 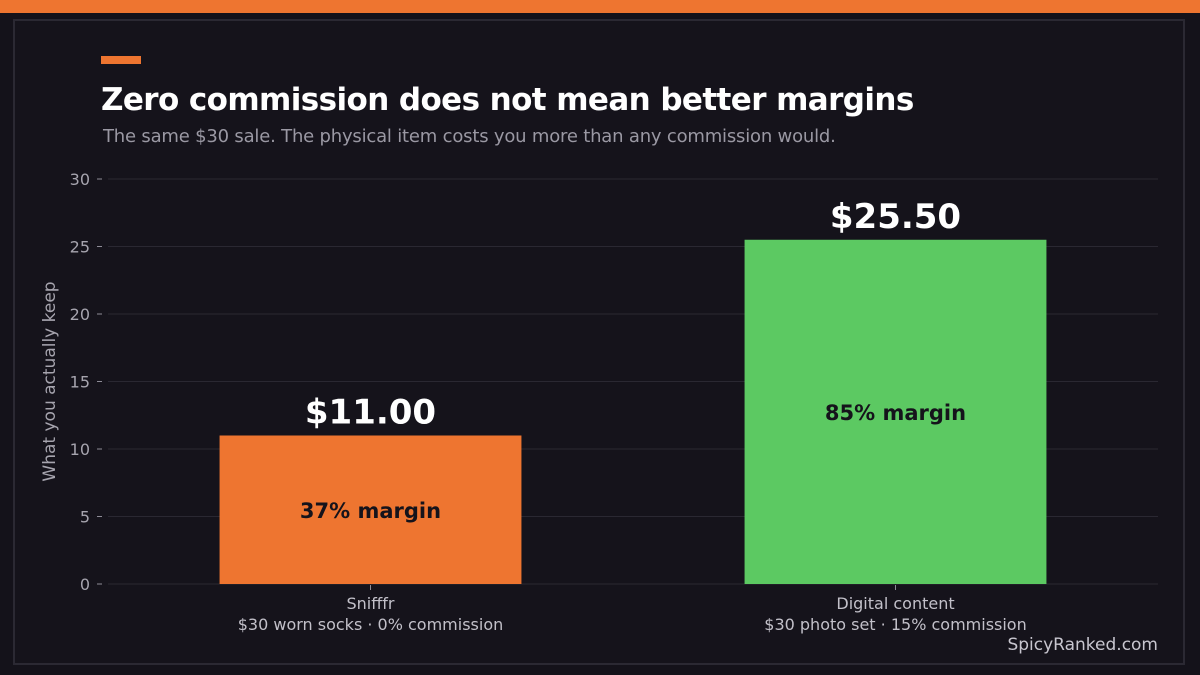 I want to click on x-tick-detail-label: $30 photo set · 15% commission, so click(x=895, y=624).